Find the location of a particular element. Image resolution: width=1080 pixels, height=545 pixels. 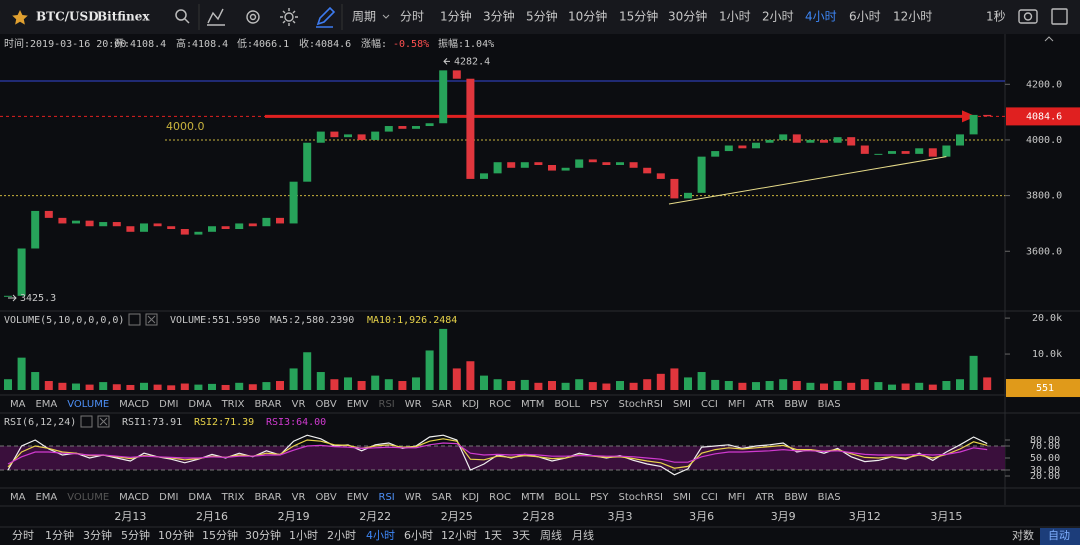

symbol: BTC/USD is located at coordinates (67, 17).